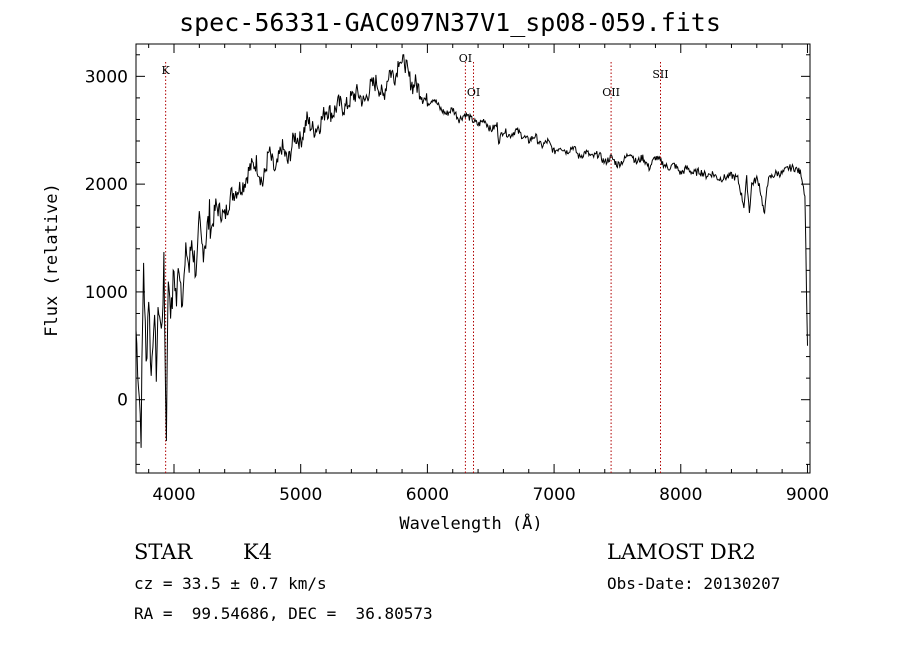 The width and height of the screenshot is (900, 649). What do you see at coordinates (450, 22) in the screenshot?
I see `chart-title: spec-56331-GAC097N37V1_sp08-059.fits` at bounding box center [450, 22].